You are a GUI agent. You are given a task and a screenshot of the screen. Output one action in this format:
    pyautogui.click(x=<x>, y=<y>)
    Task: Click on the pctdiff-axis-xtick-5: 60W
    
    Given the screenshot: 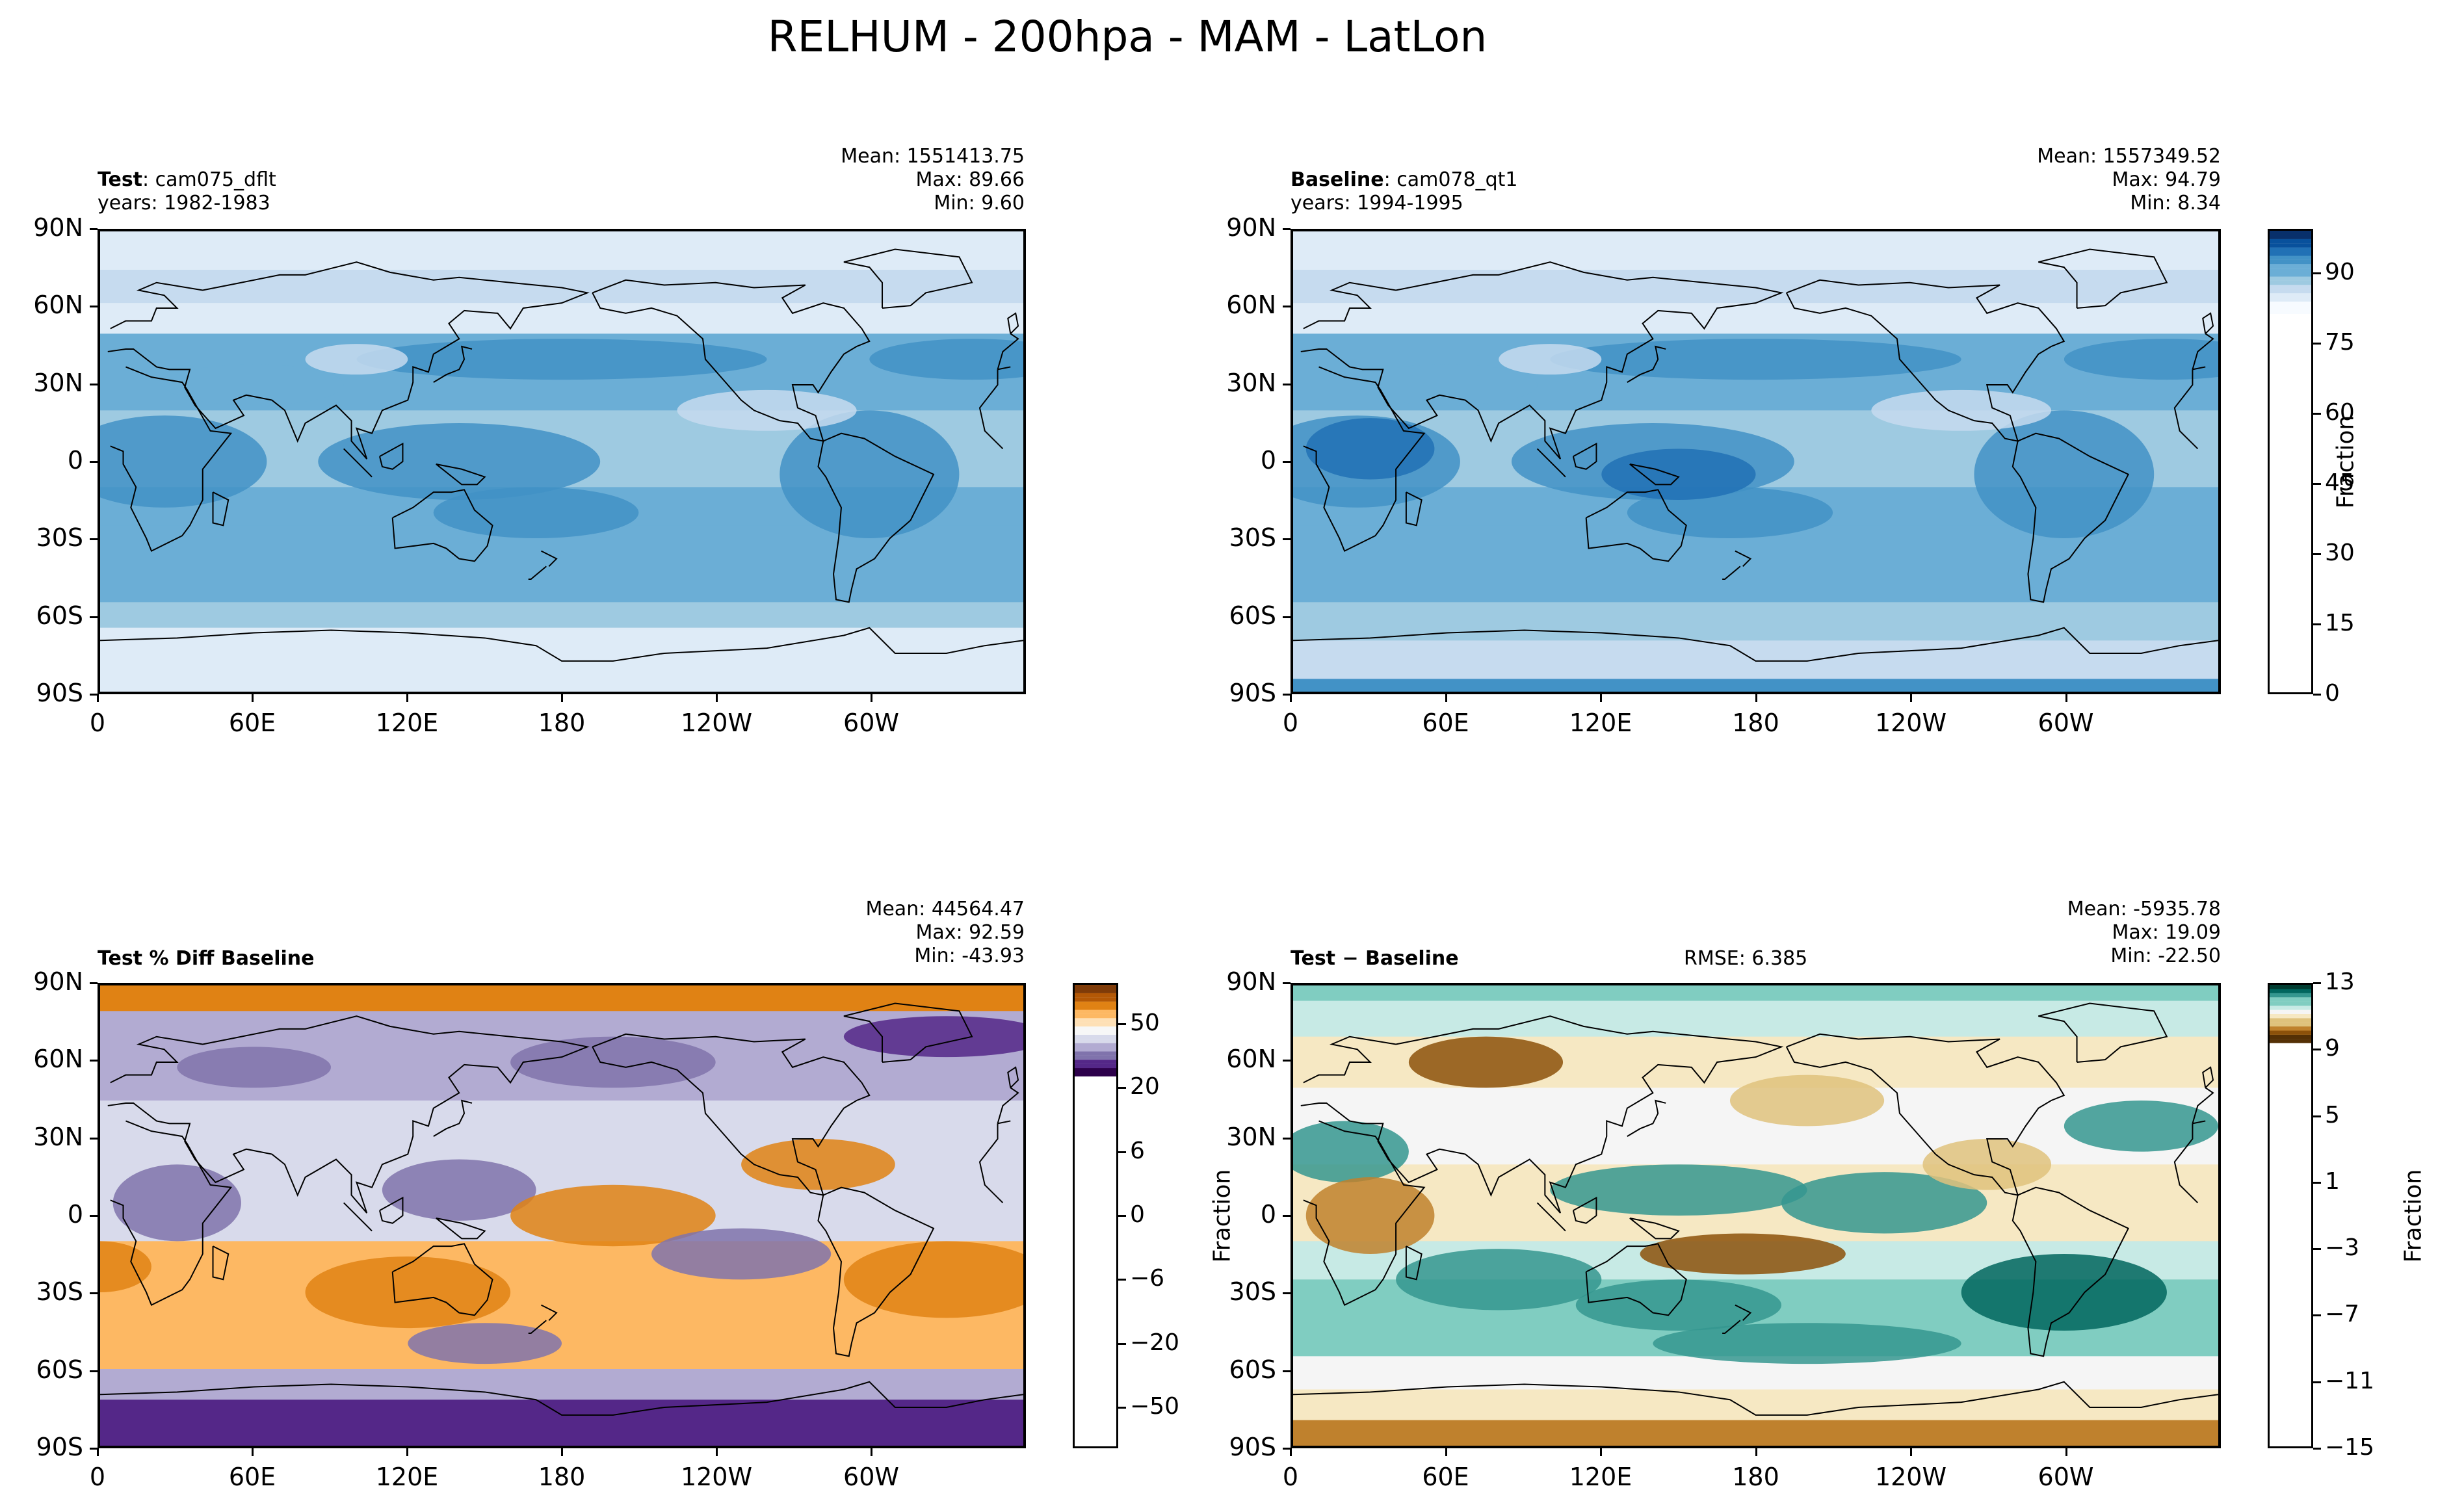 What is the action you would take?
    pyautogui.click(x=871, y=1477)
    